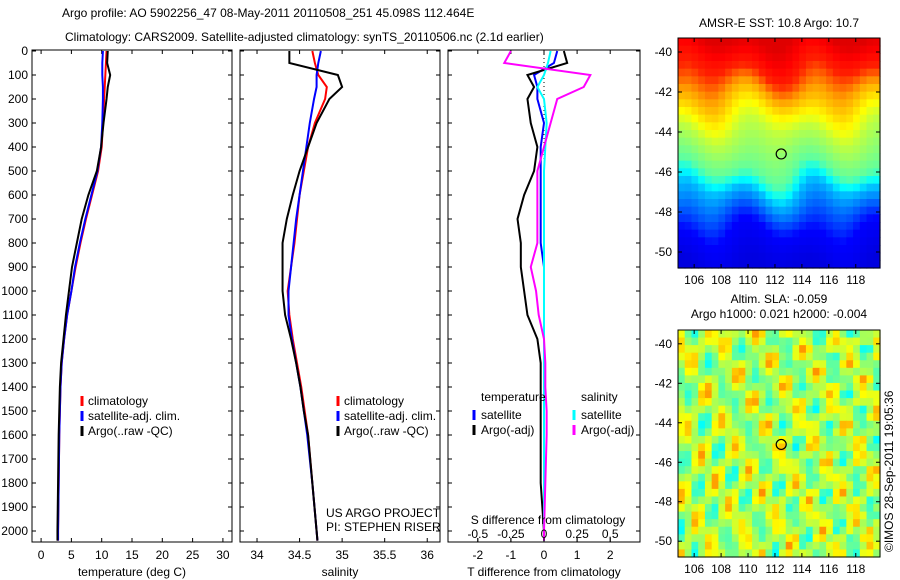  What do you see at coordinates (390, 416) in the screenshot?
I see `legend-label: satellite-adj. clim.` at bounding box center [390, 416].